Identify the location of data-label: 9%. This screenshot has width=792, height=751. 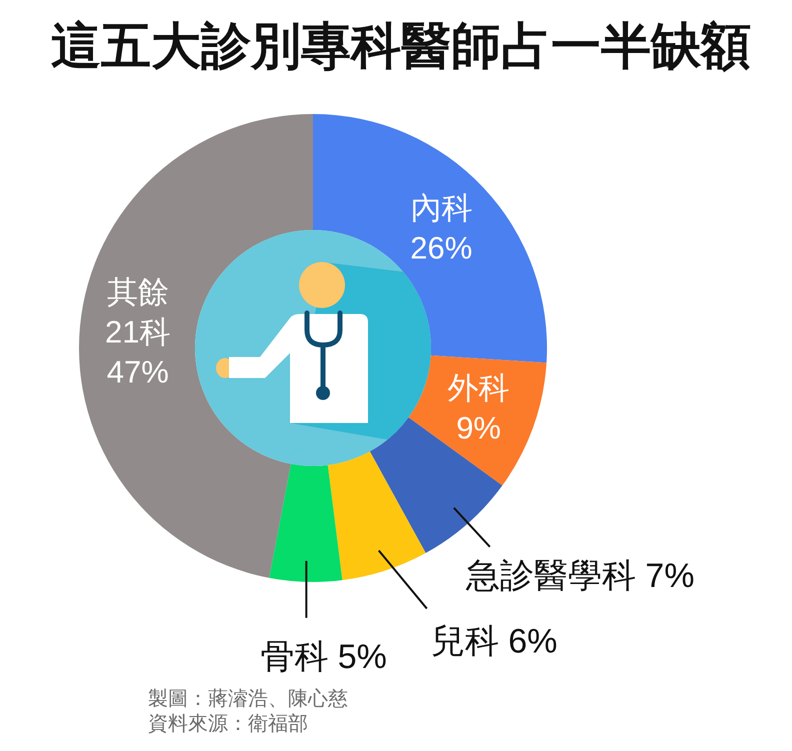
(478, 428).